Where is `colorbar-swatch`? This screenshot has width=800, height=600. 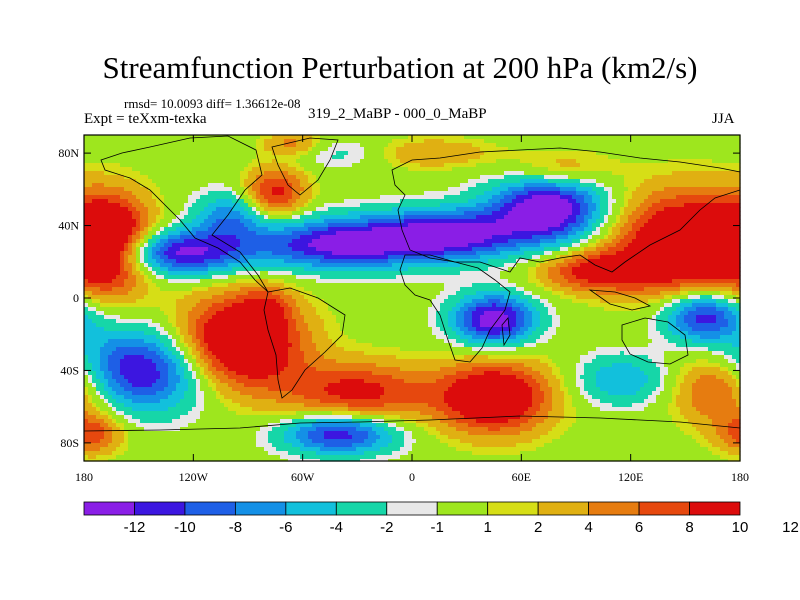 colorbar-swatch is located at coordinates (260, 508).